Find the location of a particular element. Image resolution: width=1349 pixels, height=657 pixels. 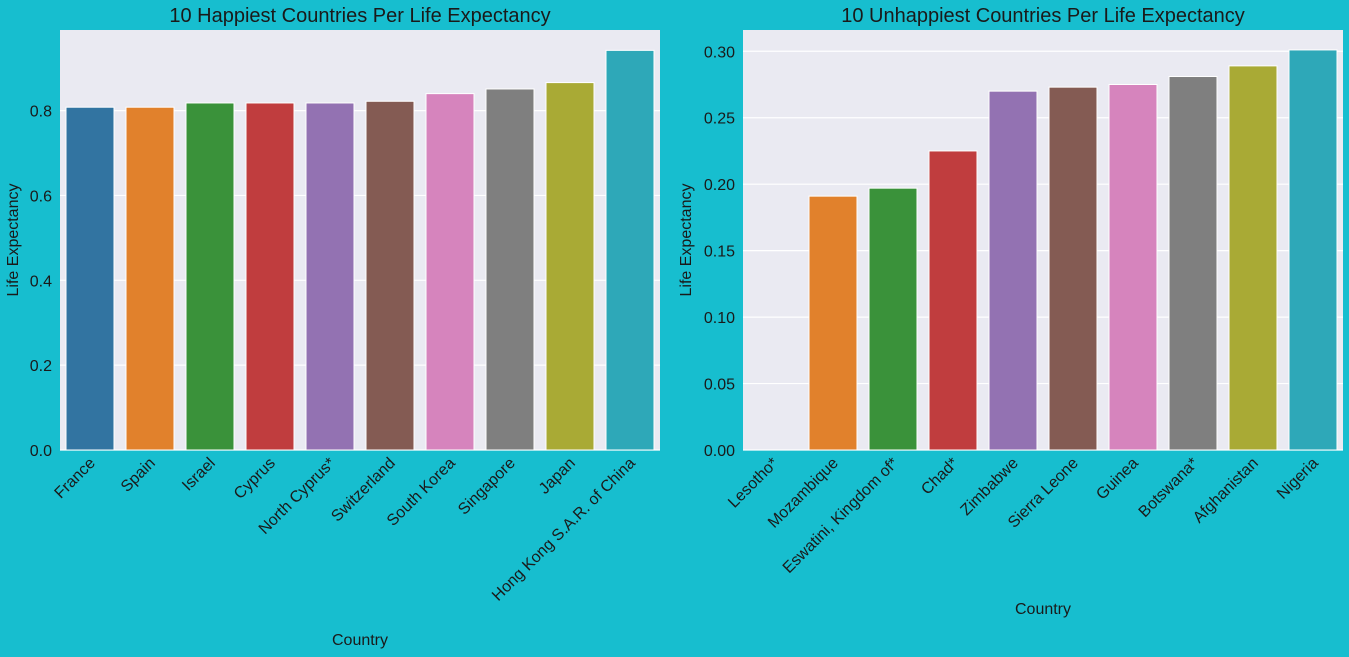

x-tick-label: Eswatini, Kingdom of* is located at coordinates (841, 516).